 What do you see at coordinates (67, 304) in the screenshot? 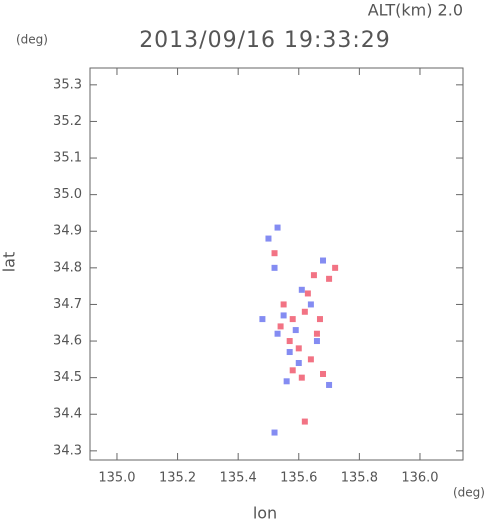
I see `y-tick-label: 34.7` at bounding box center [67, 304].